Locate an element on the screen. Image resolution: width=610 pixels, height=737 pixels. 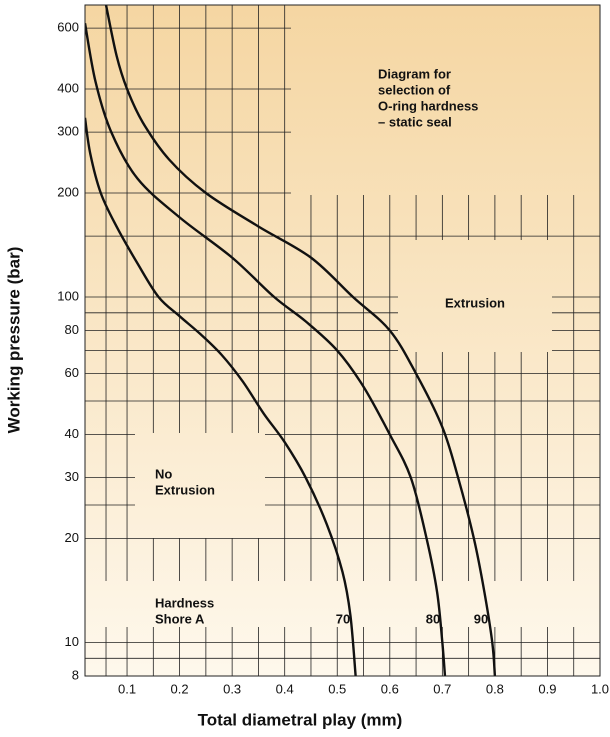
x-tick-label: 0.9 is located at coordinates (547, 688).